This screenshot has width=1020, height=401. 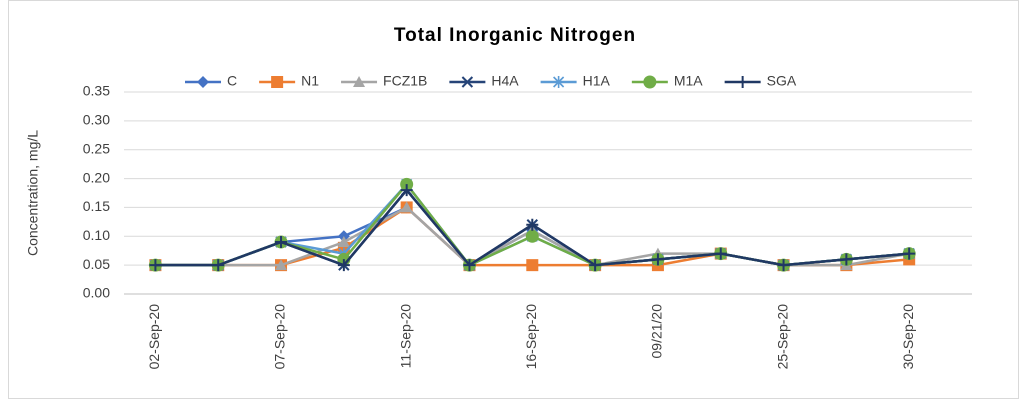 What do you see at coordinates (505, 81) in the screenshot?
I see `legend-label: H4A` at bounding box center [505, 81].